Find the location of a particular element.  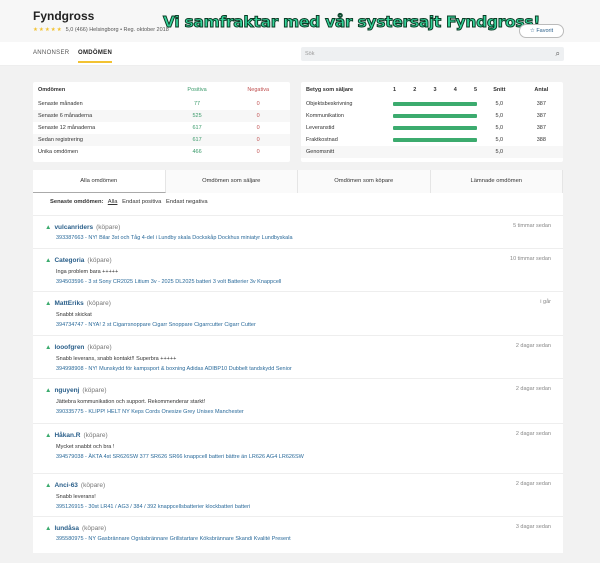

search-icon: ⌕ is located at coordinates (557, 53).